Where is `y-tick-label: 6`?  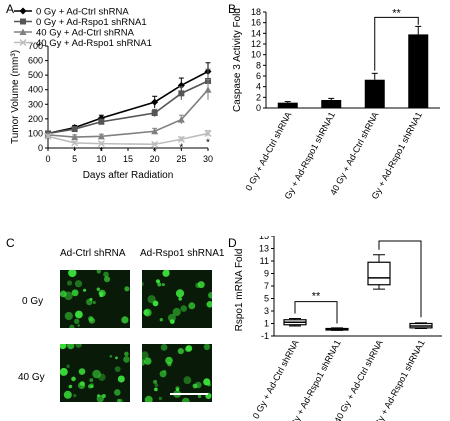 y-tick-label: 6 is located at coordinates (258, 76).